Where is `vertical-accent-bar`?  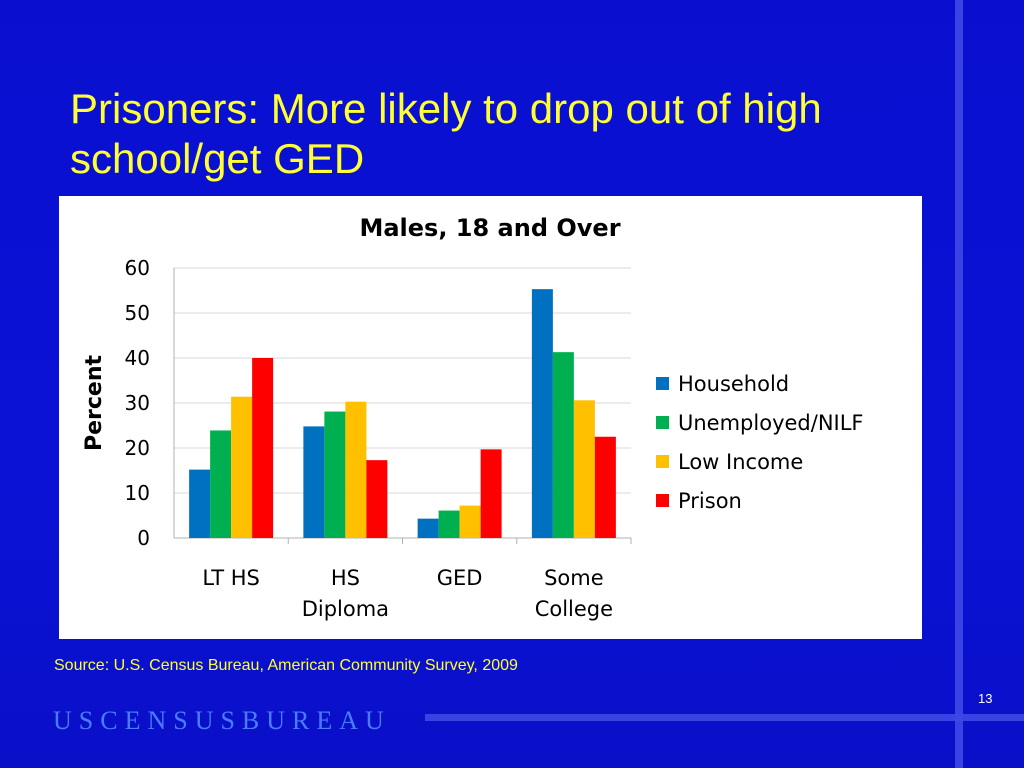 vertical-accent-bar is located at coordinates (959, 384).